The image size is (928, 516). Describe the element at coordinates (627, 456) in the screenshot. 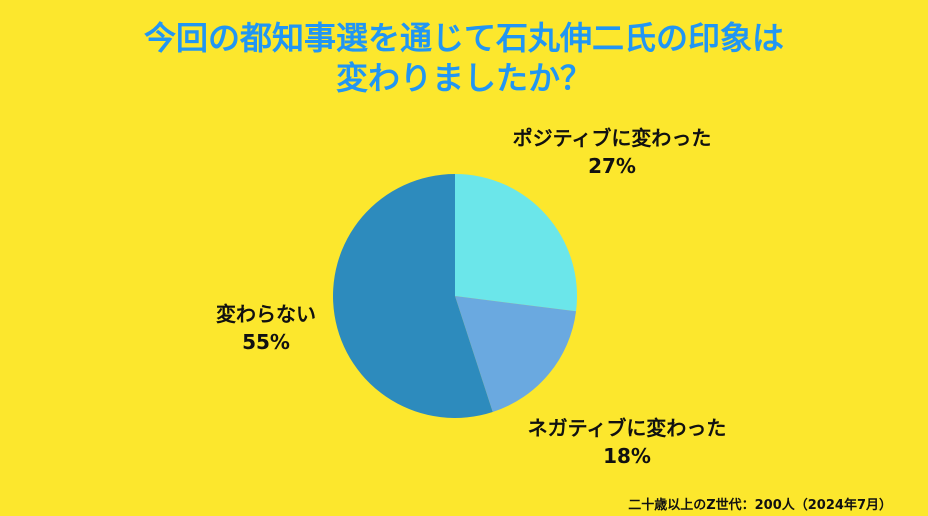

I see `slice-label-negative-value: 18%` at that location.